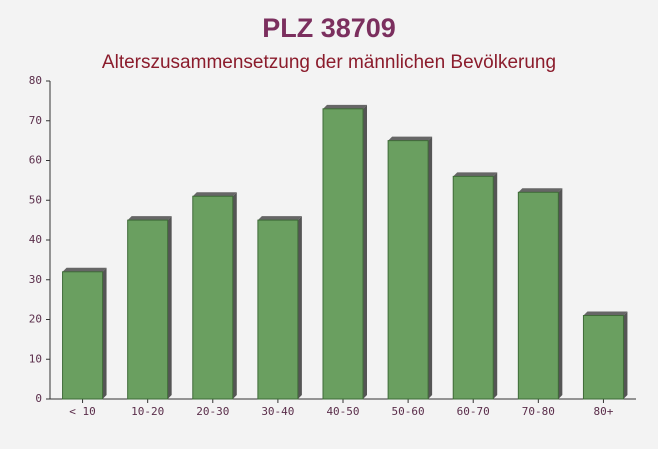  I want to click on x-tick-label: 70-80, so click(538, 411).